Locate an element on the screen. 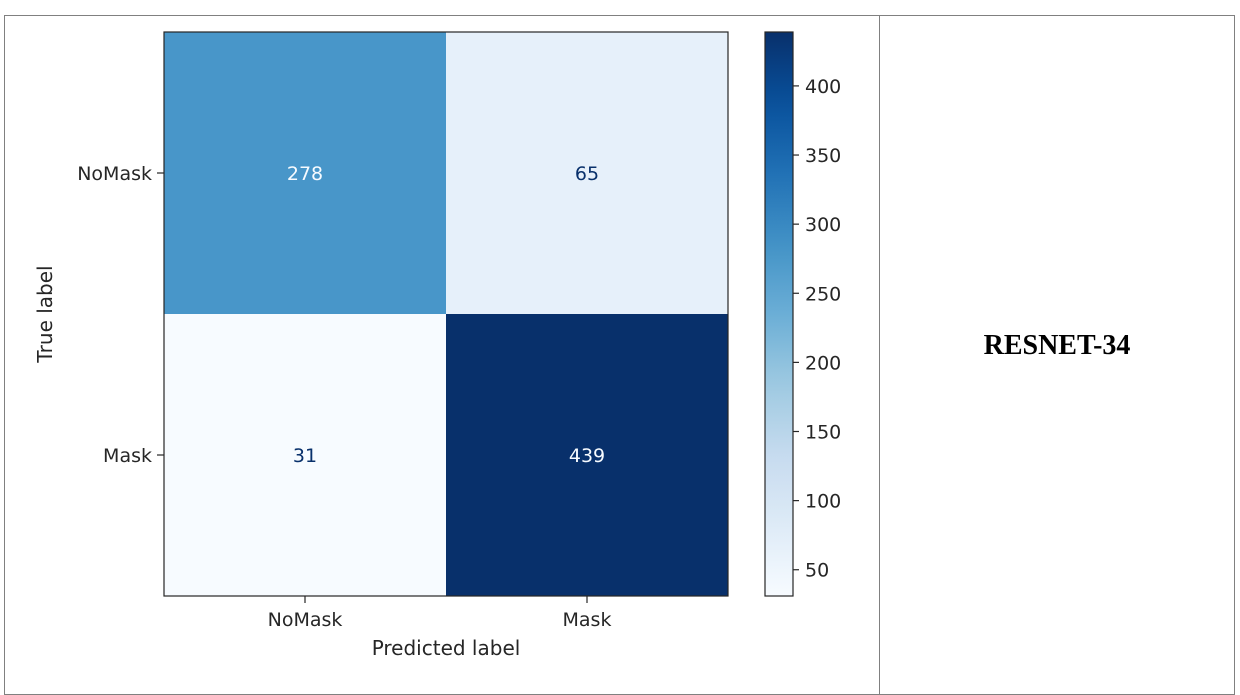 The image size is (1240, 695). cell-value-label: 65 is located at coordinates (587, 174).